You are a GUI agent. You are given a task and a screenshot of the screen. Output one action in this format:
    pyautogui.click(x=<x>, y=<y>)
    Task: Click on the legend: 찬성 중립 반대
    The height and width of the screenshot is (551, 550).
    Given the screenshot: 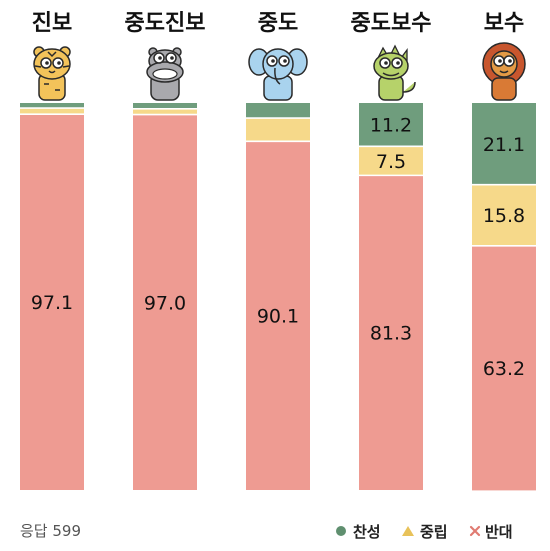 What is the action you would take?
    pyautogui.click(x=424, y=532)
    